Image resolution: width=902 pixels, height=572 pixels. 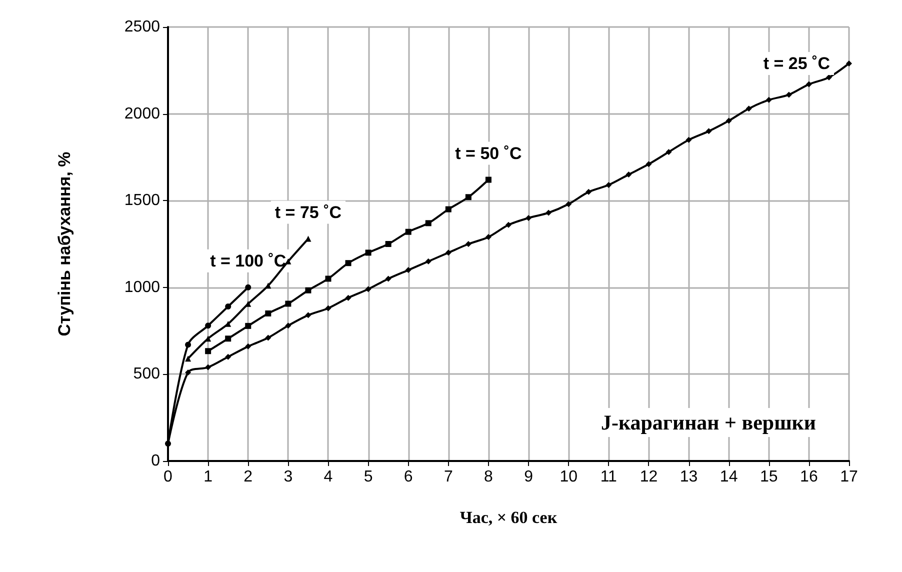 I want to click on y-tick-label: 1500, so click(x=142, y=201).